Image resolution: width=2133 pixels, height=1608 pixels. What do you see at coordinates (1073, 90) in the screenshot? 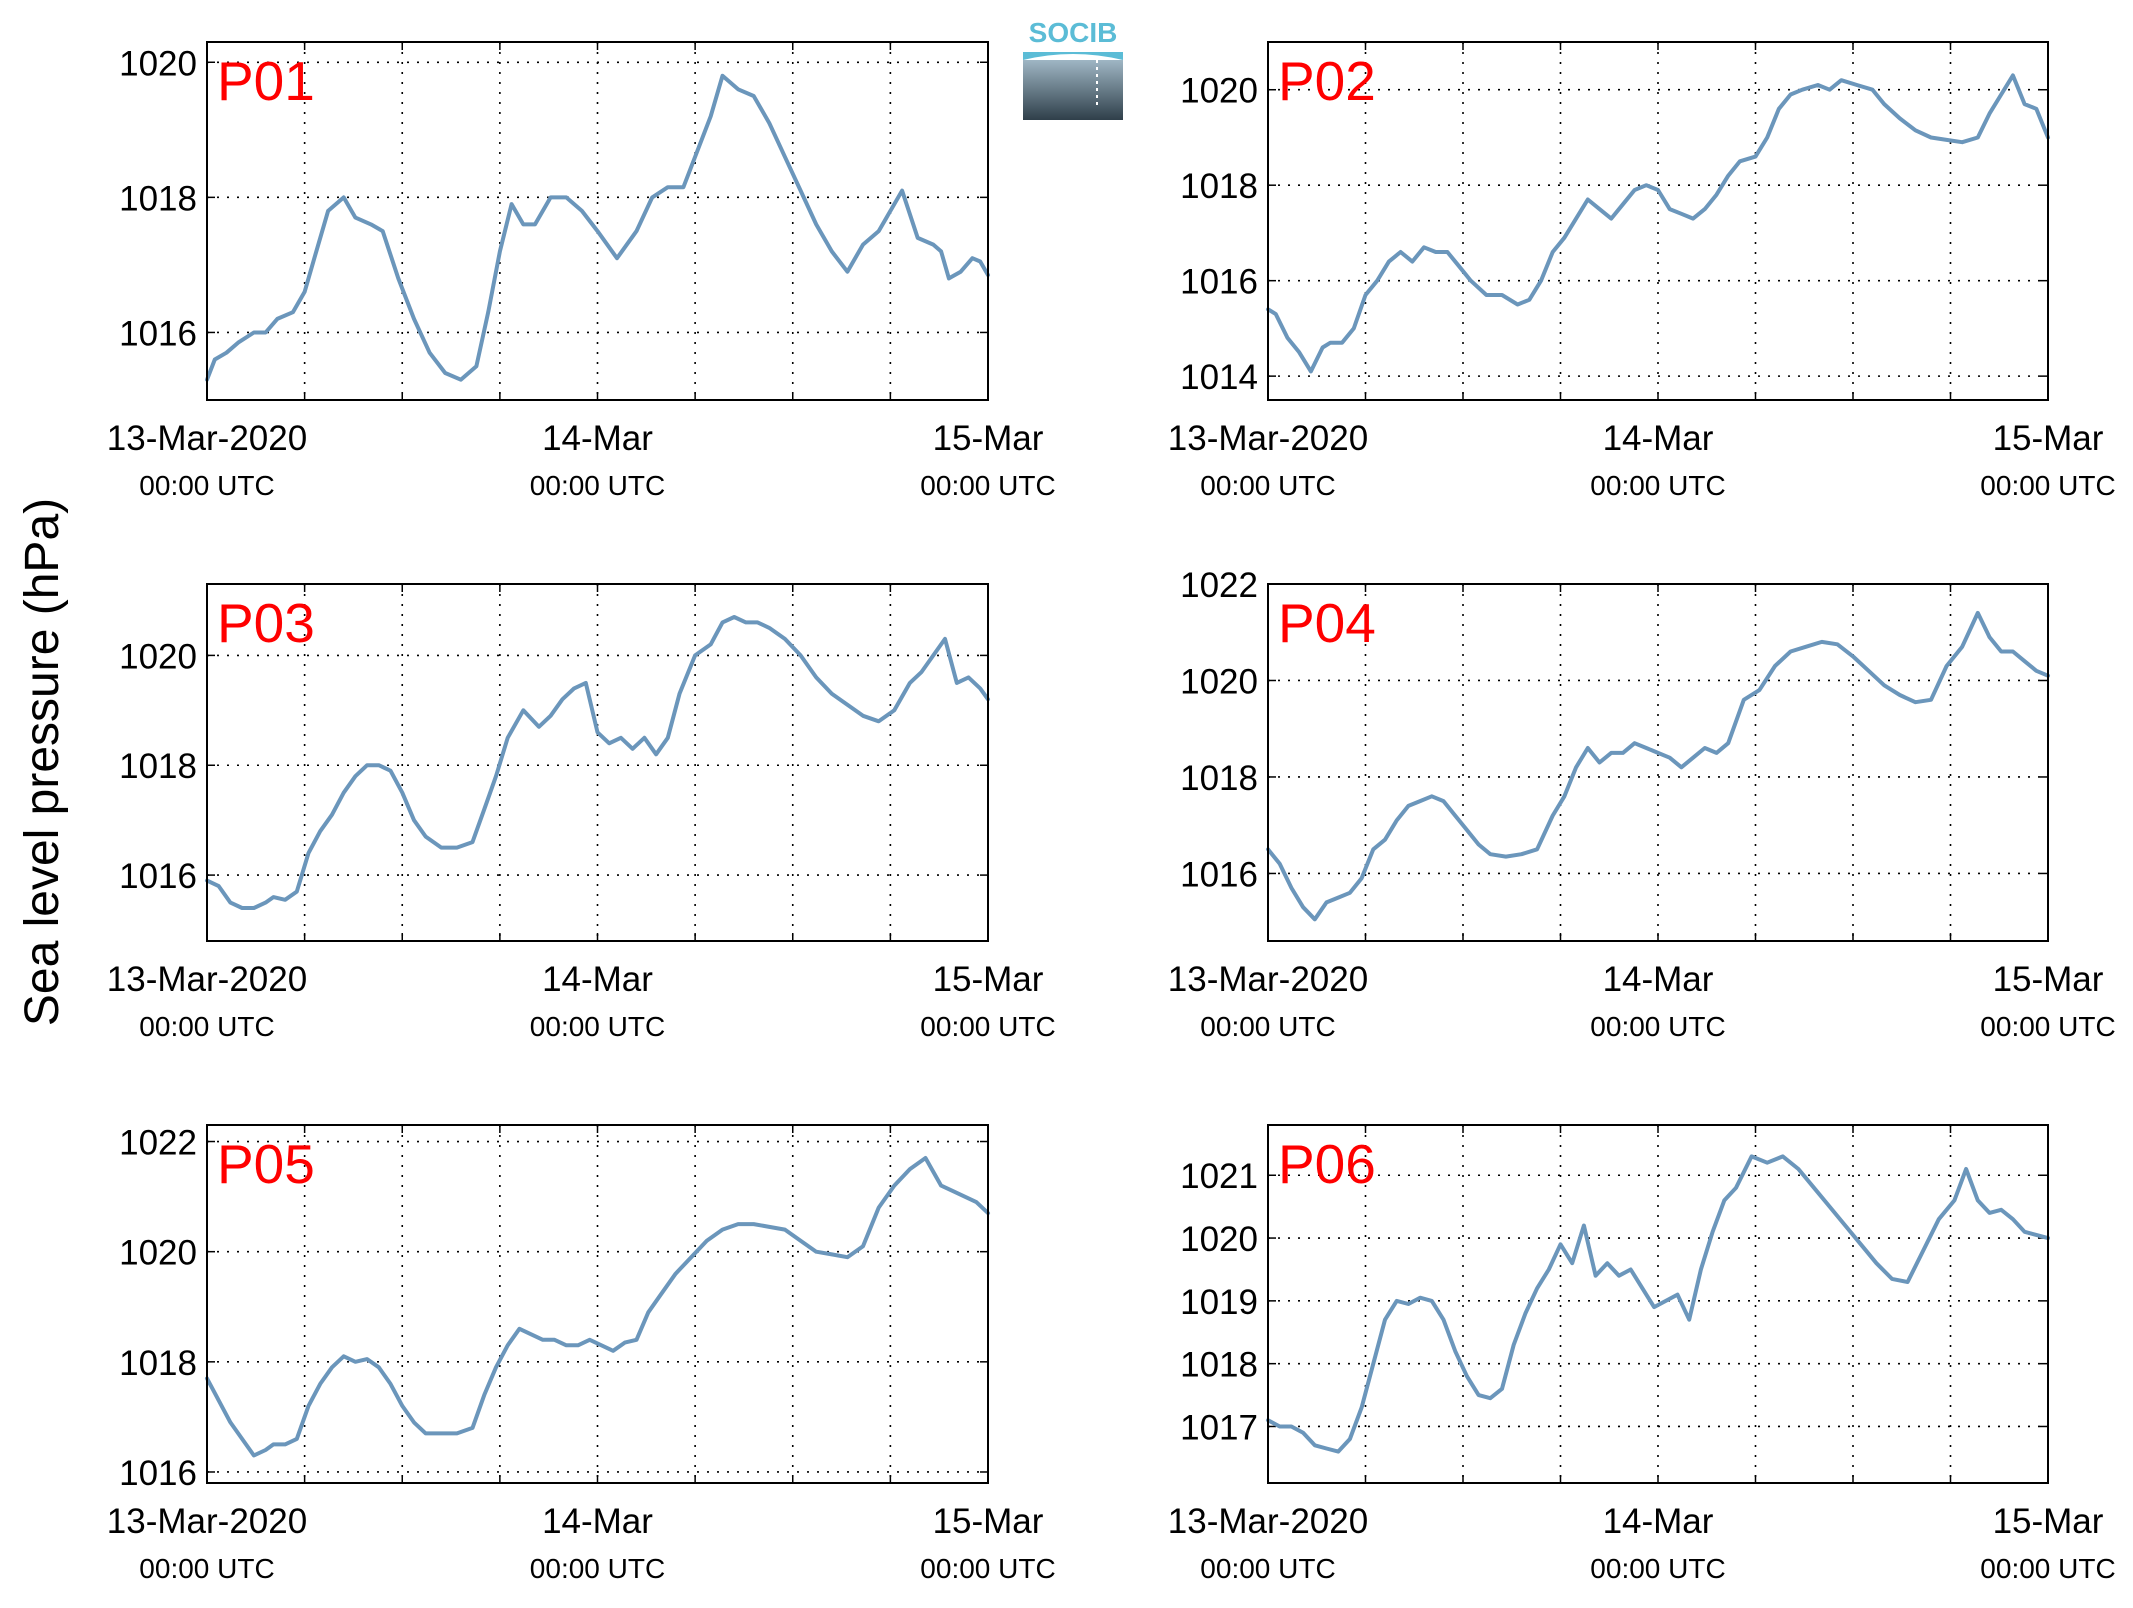
I see `logo-block` at bounding box center [1073, 90].